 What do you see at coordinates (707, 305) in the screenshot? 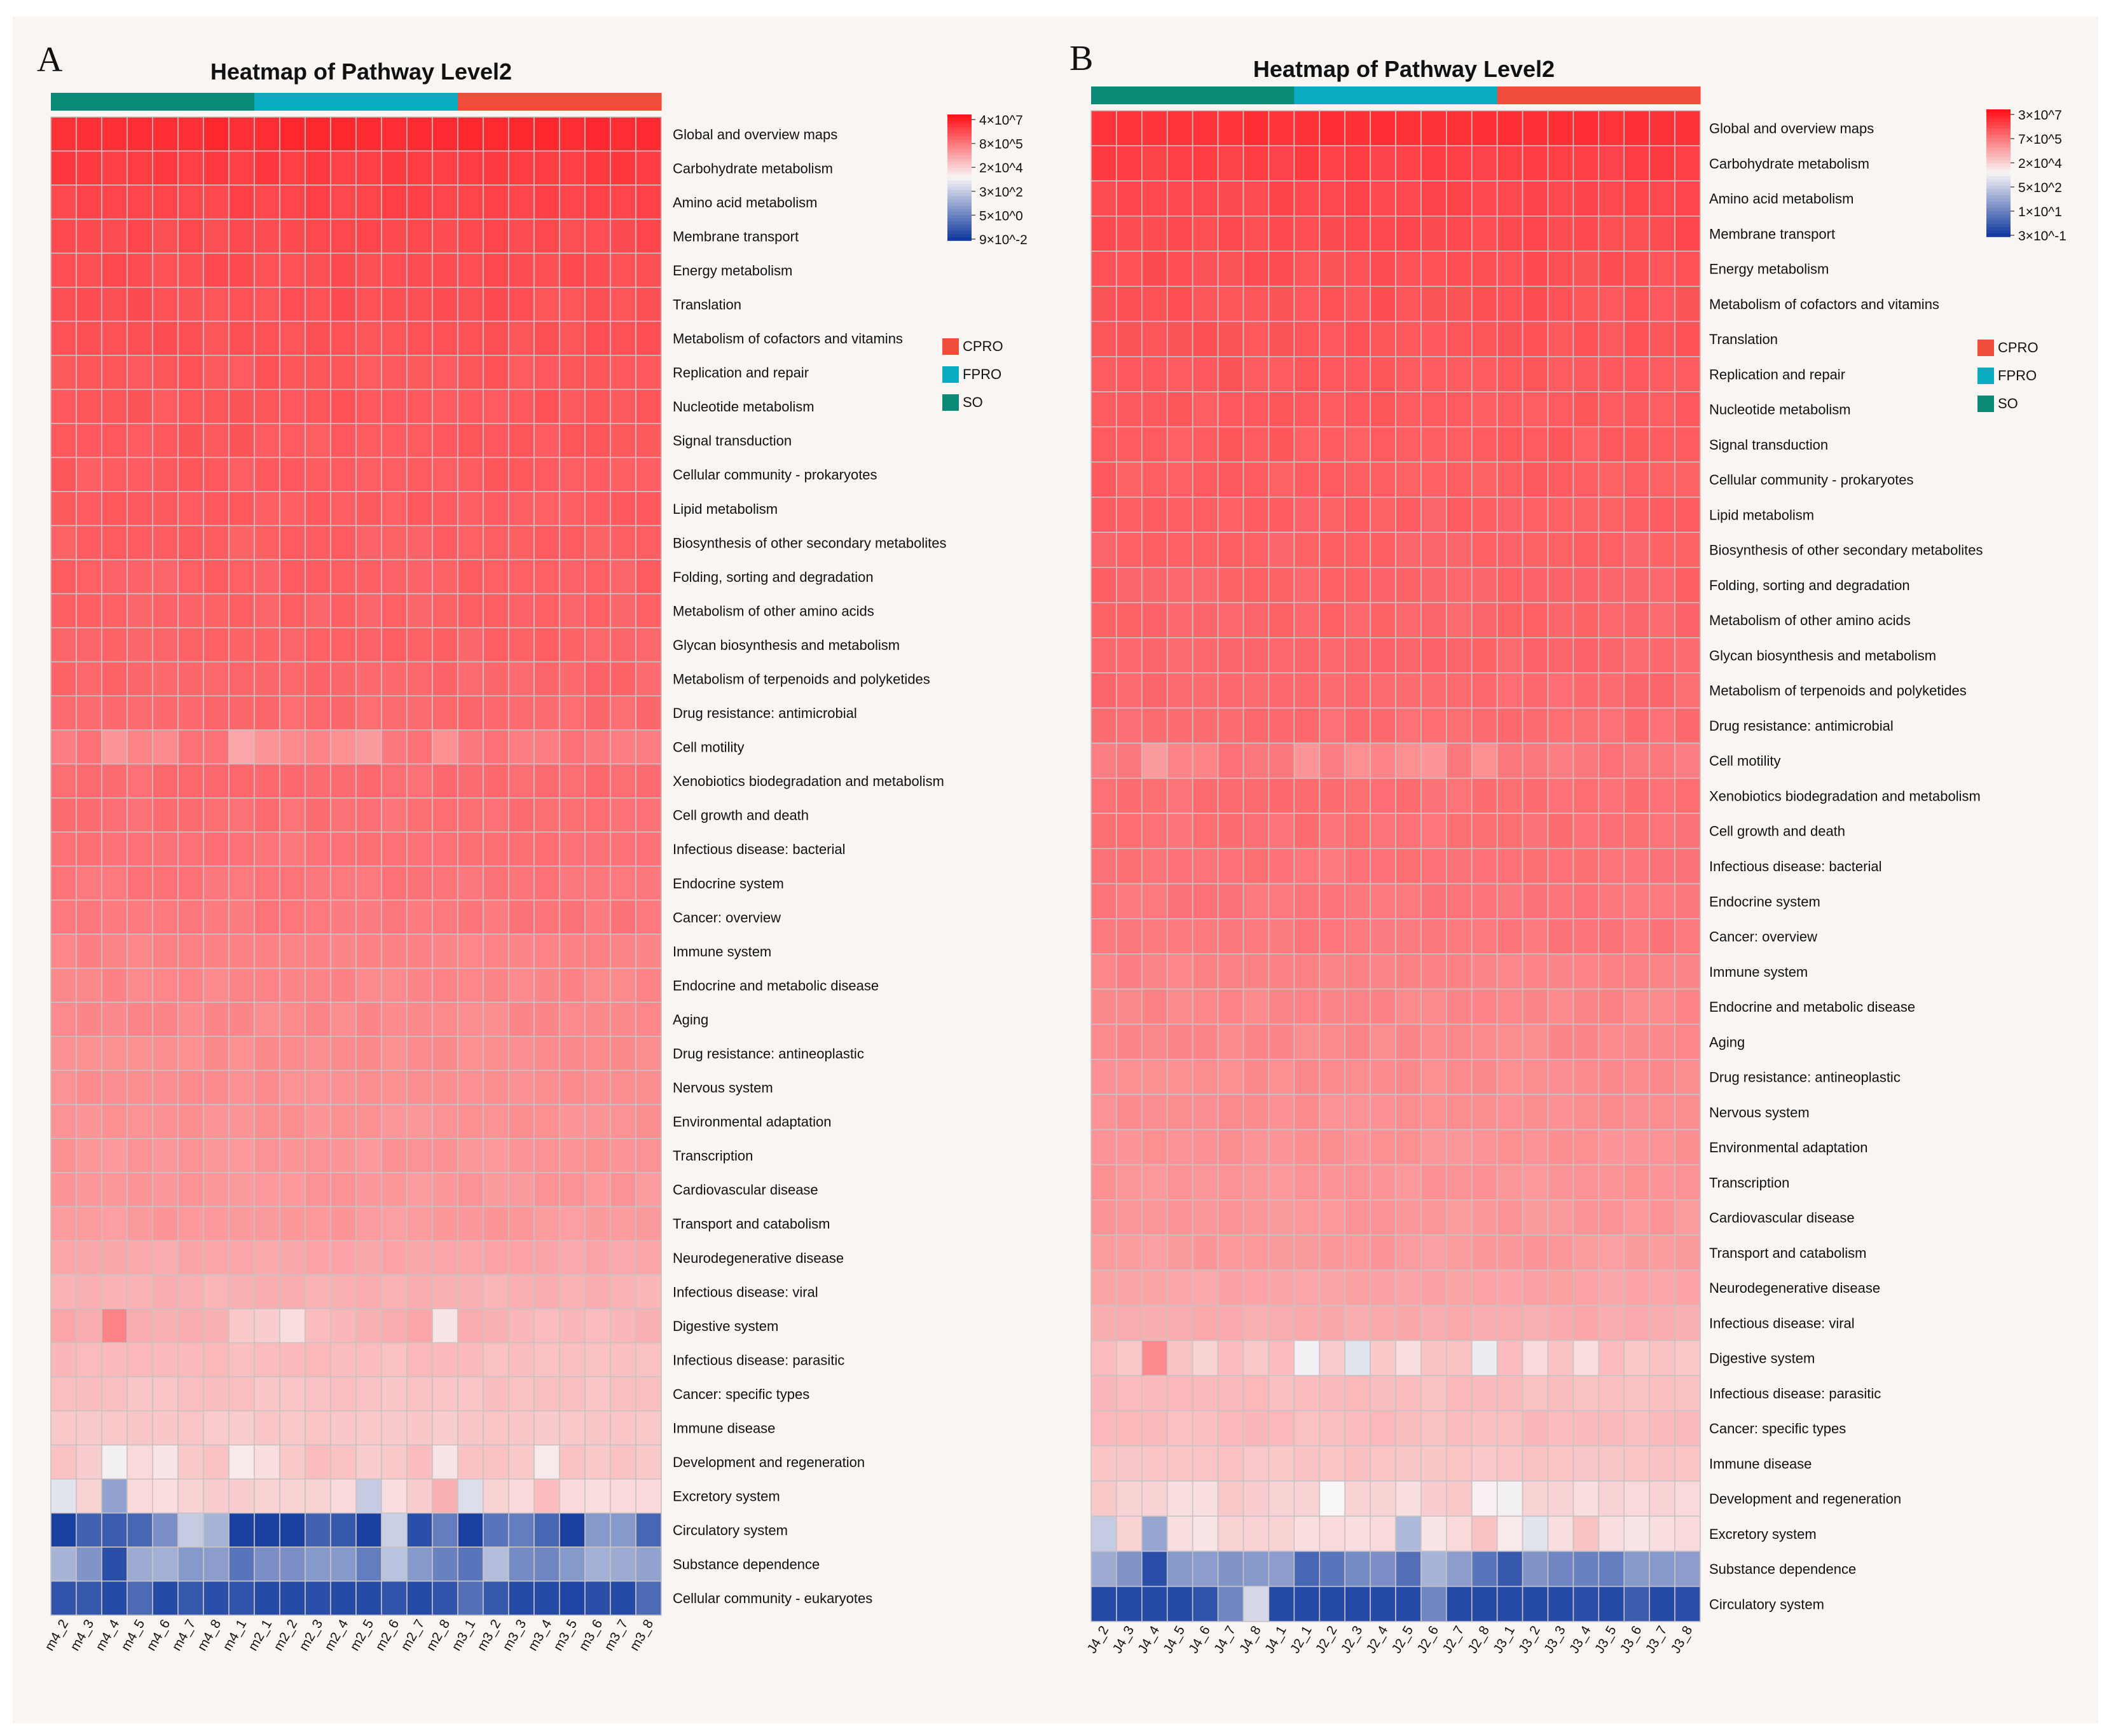
I see `row-label: Translation` at bounding box center [707, 305].